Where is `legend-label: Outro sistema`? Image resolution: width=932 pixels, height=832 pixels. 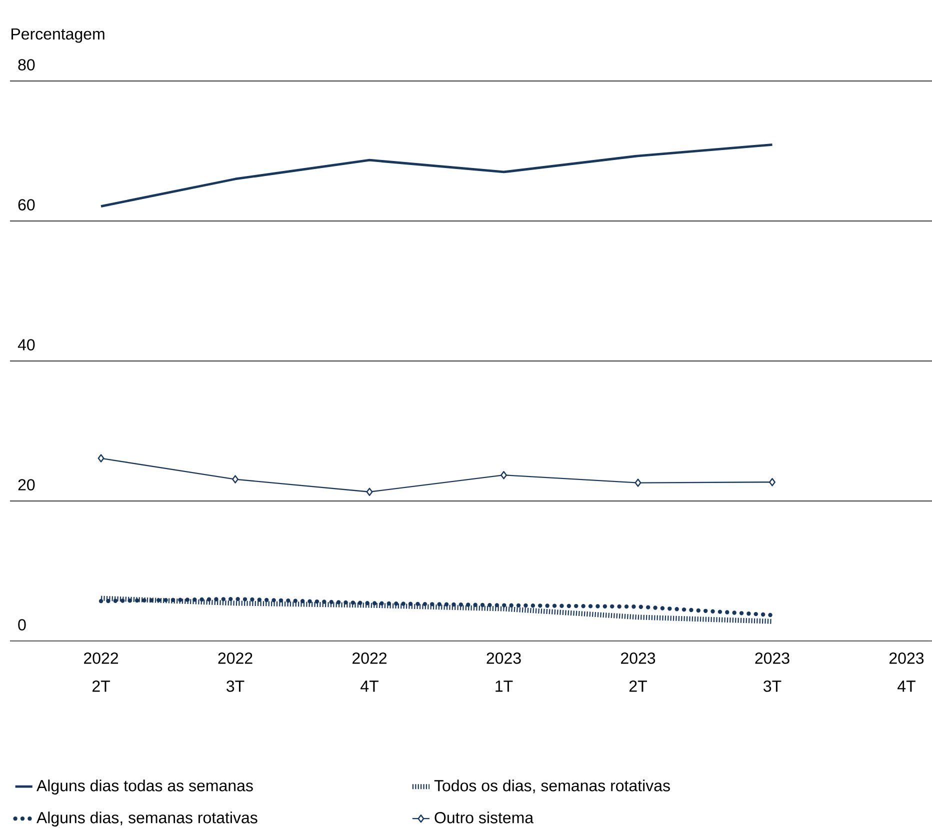 legend-label: Outro sistema is located at coordinates (484, 818).